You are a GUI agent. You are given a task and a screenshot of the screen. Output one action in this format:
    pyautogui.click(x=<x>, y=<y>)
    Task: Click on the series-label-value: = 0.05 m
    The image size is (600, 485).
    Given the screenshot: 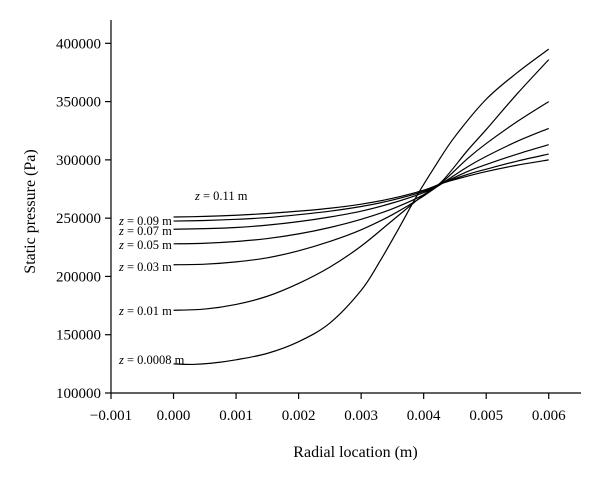 What is the action you would take?
    pyautogui.click(x=148, y=245)
    